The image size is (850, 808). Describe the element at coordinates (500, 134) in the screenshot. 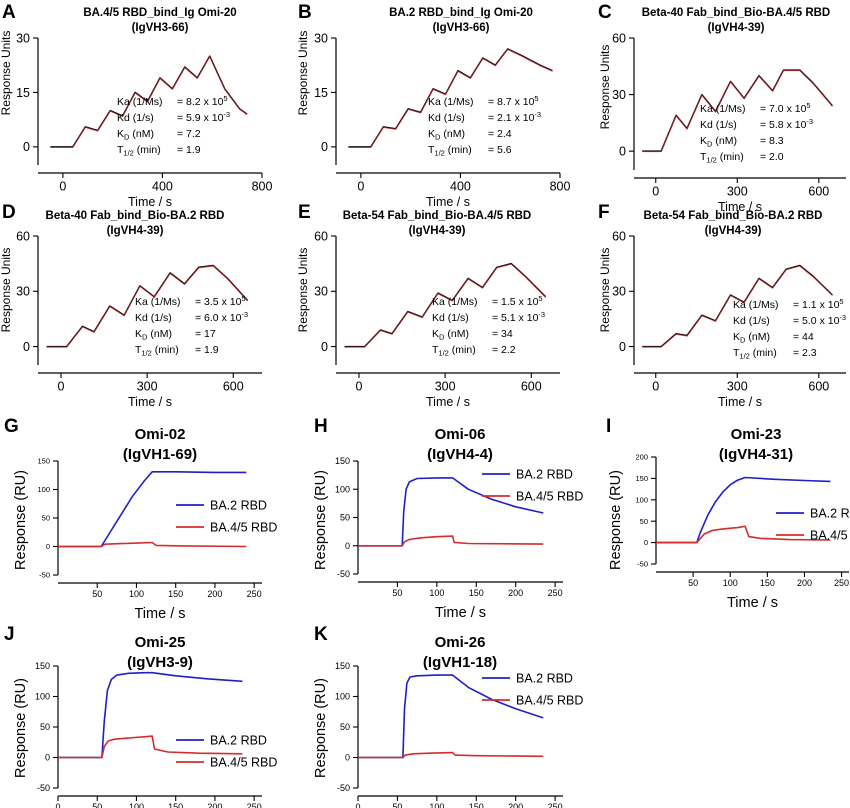

I see `kdiss-value: = 2.4` at that location.